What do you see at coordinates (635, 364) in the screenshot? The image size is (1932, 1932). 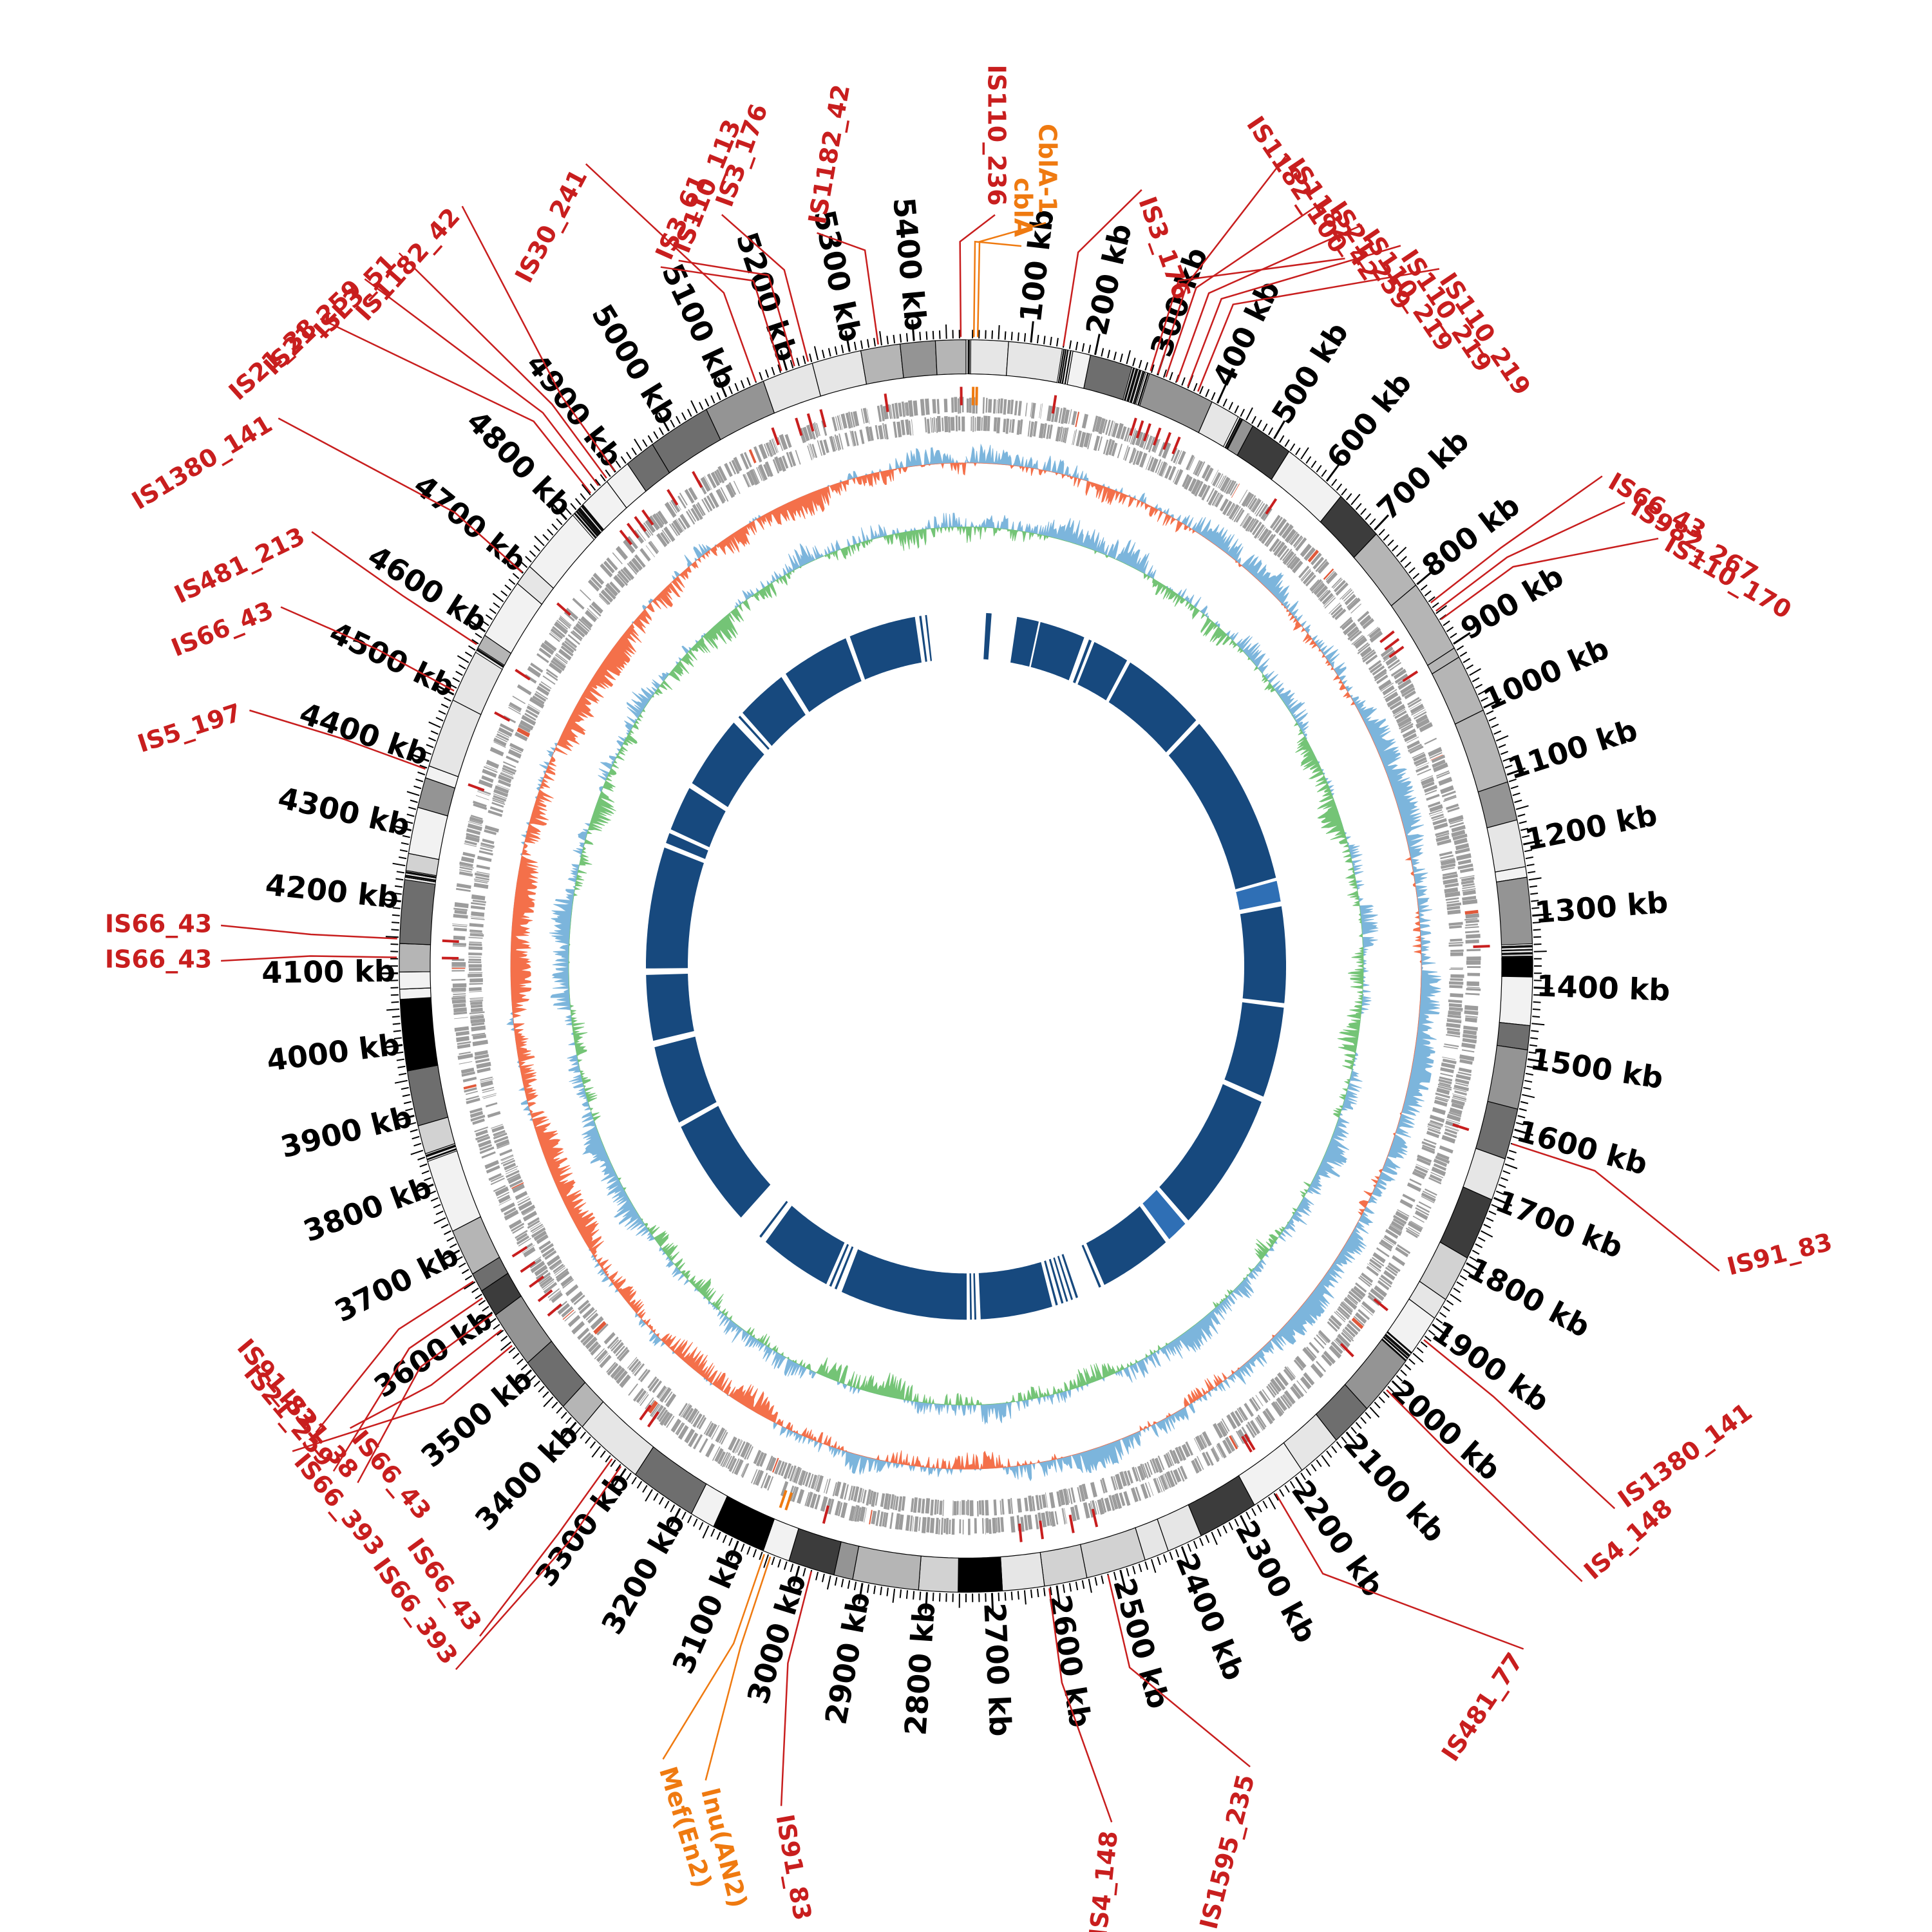 I see `axis-tick-label: 5000 kb` at bounding box center [635, 364].